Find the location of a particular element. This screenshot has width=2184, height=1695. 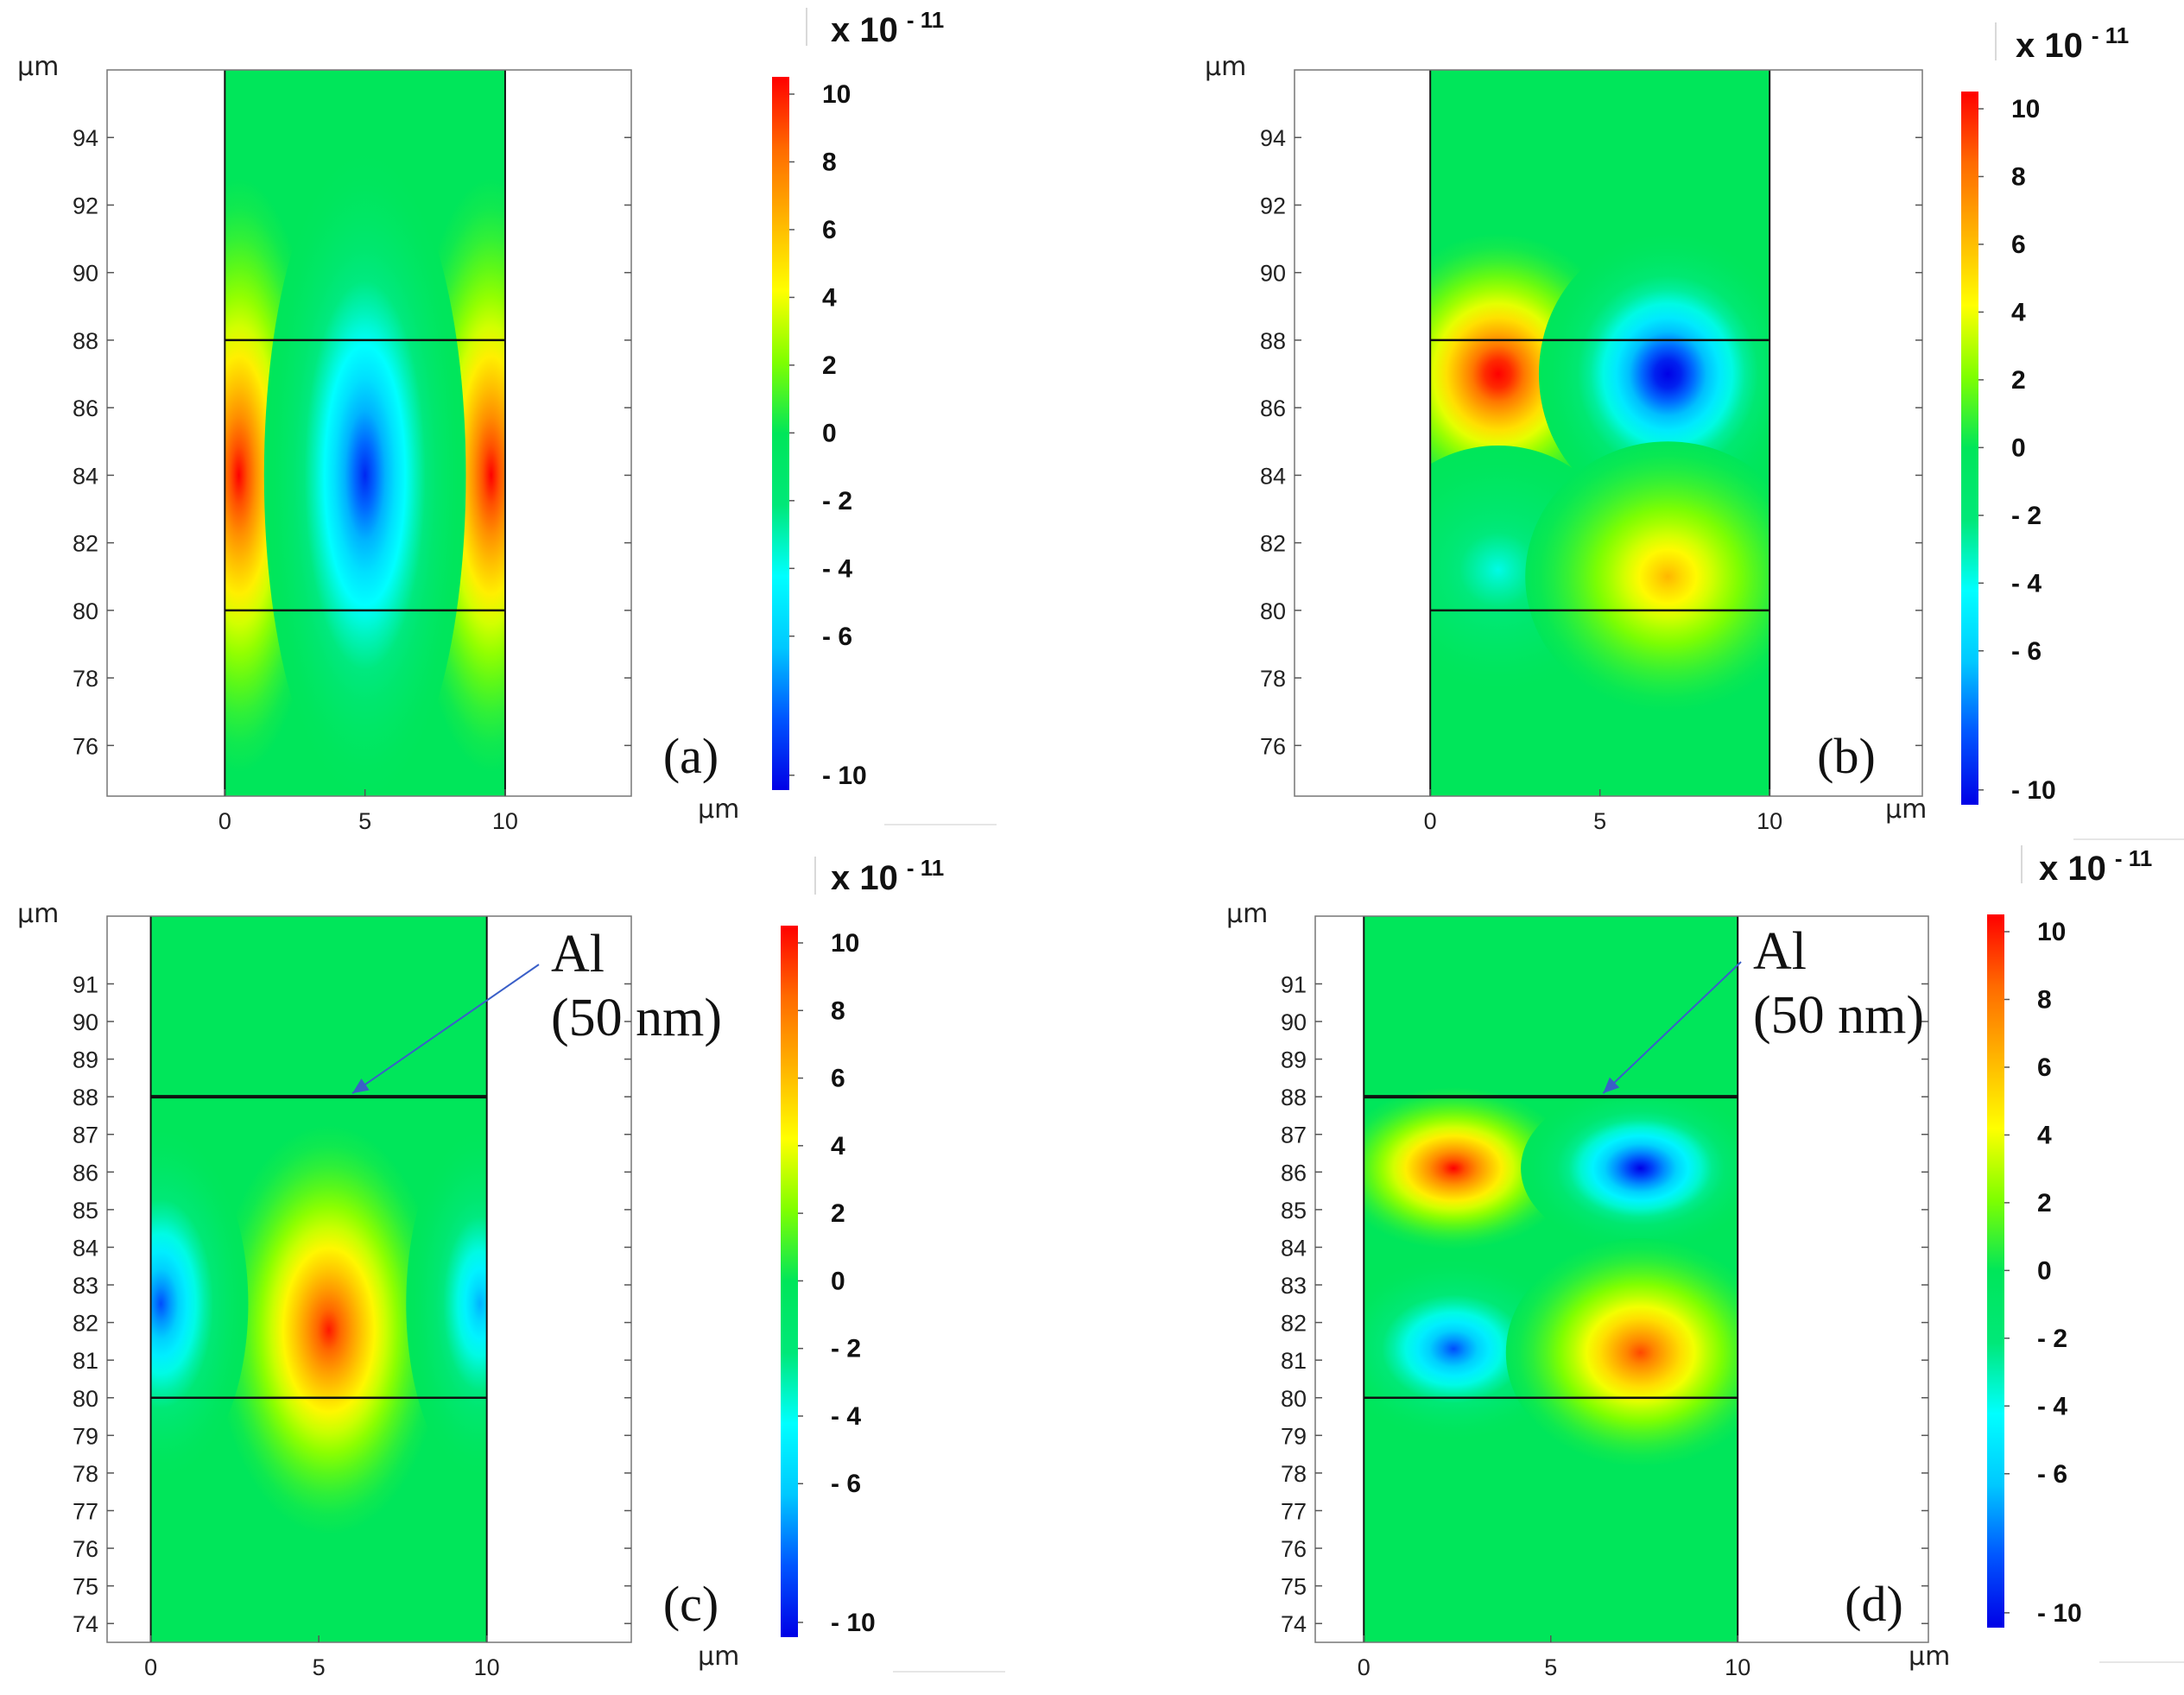

panel-d-y-tick-label: 86 is located at coordinates (1294, 1173).